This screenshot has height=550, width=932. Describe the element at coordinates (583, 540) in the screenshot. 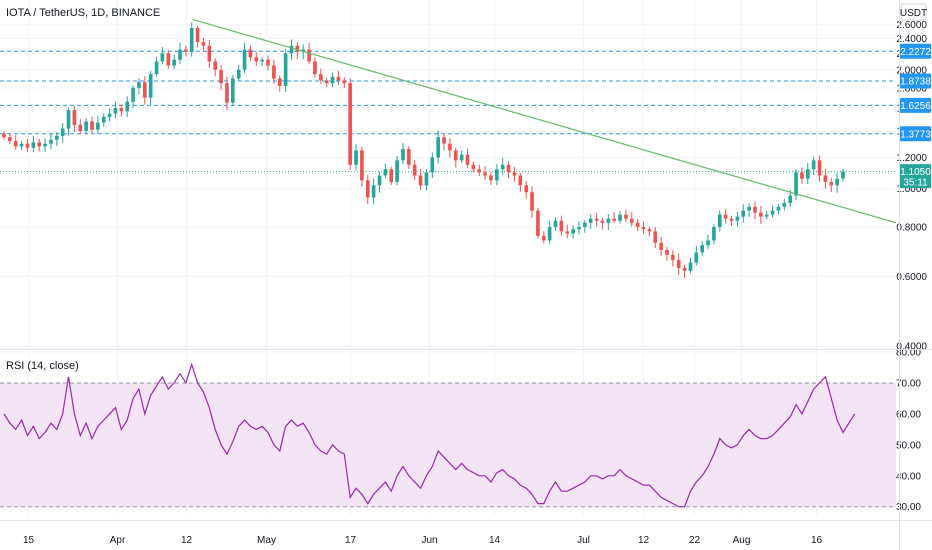

I see `x-tick-label: Jul` at that location.